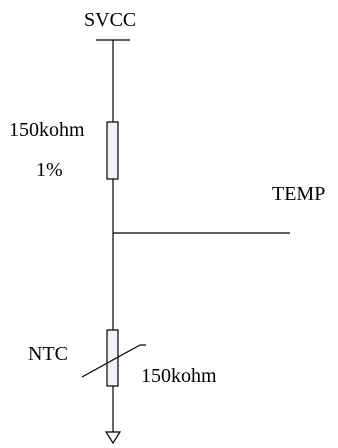 The width and height of the screenshot is (338, 448). What do you see at coordinates (112, 150) in the screenshot?
I see `top-resistor` at bounding box center [112, 150].